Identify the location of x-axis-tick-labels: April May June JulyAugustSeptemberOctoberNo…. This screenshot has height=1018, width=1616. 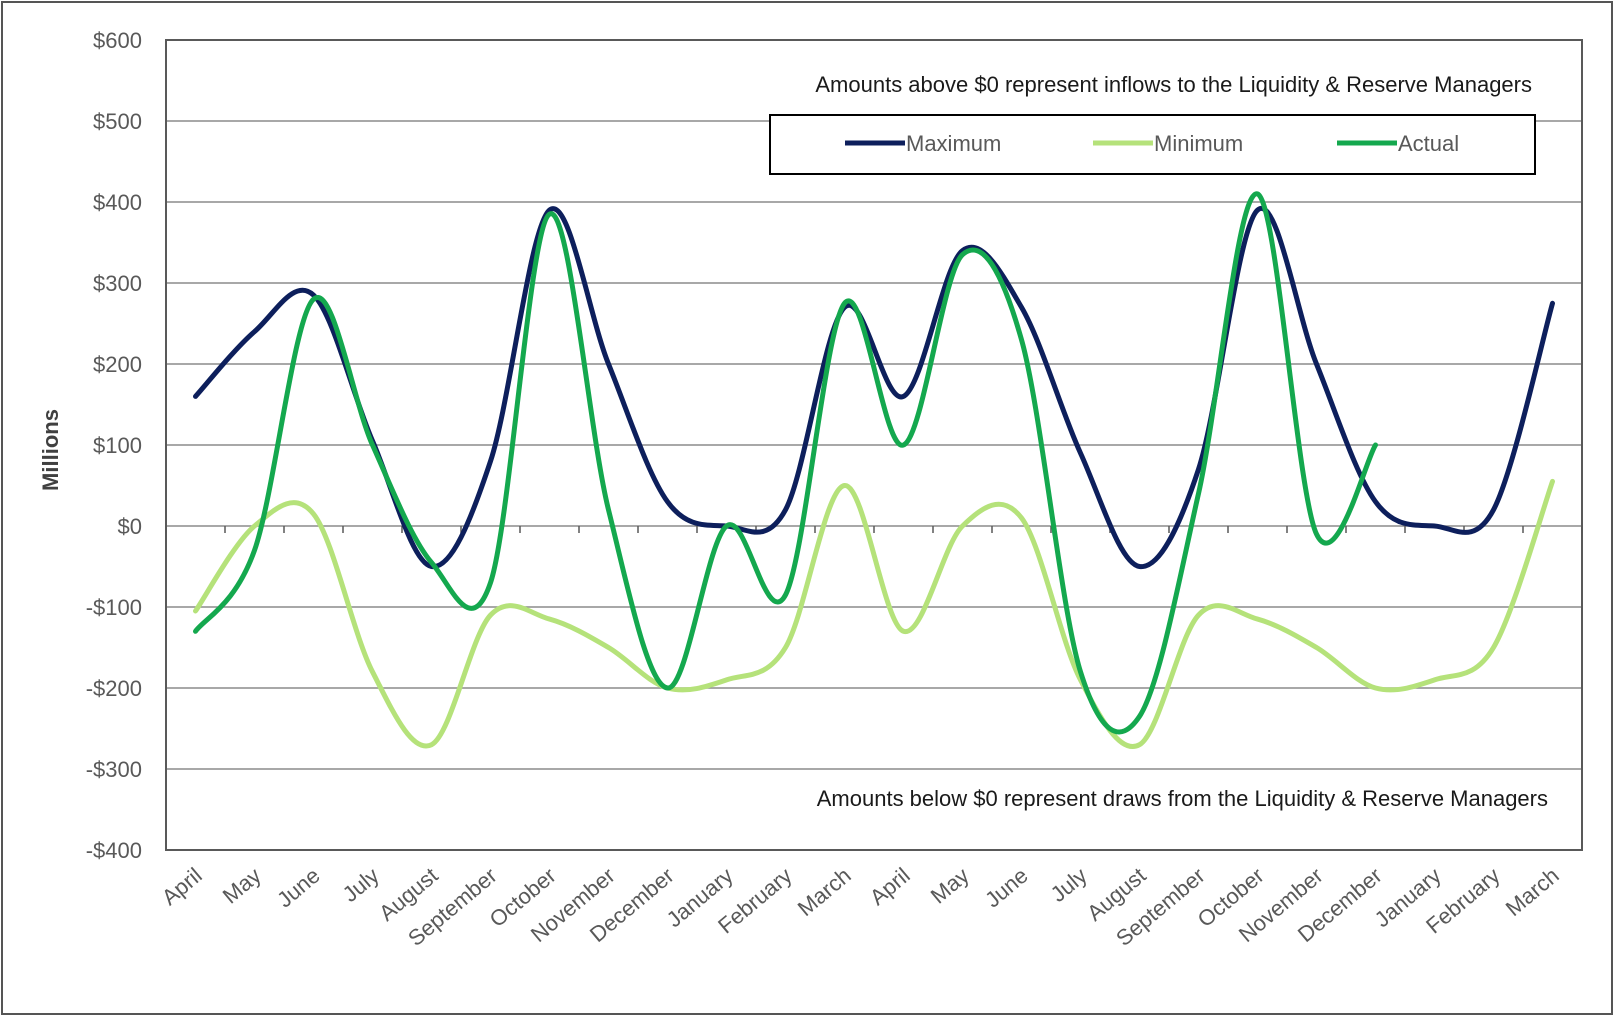
(860, 907).